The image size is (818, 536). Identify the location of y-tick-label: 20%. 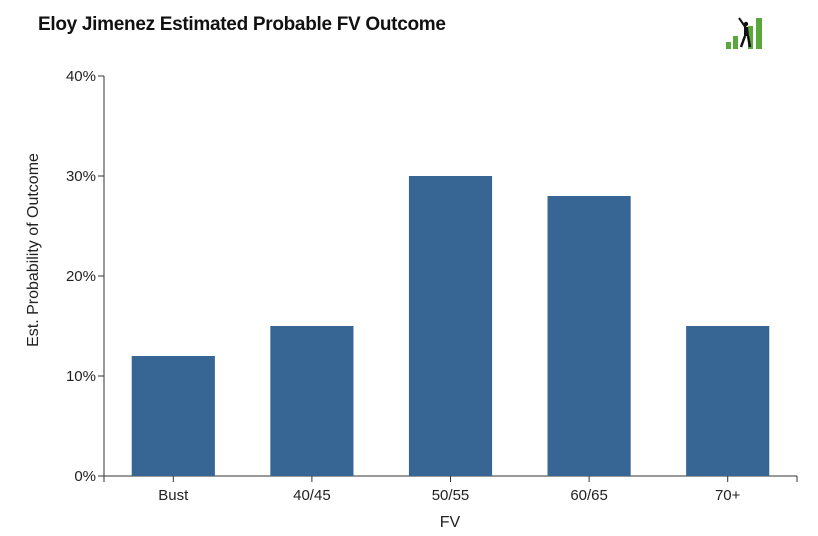
(81, 276).